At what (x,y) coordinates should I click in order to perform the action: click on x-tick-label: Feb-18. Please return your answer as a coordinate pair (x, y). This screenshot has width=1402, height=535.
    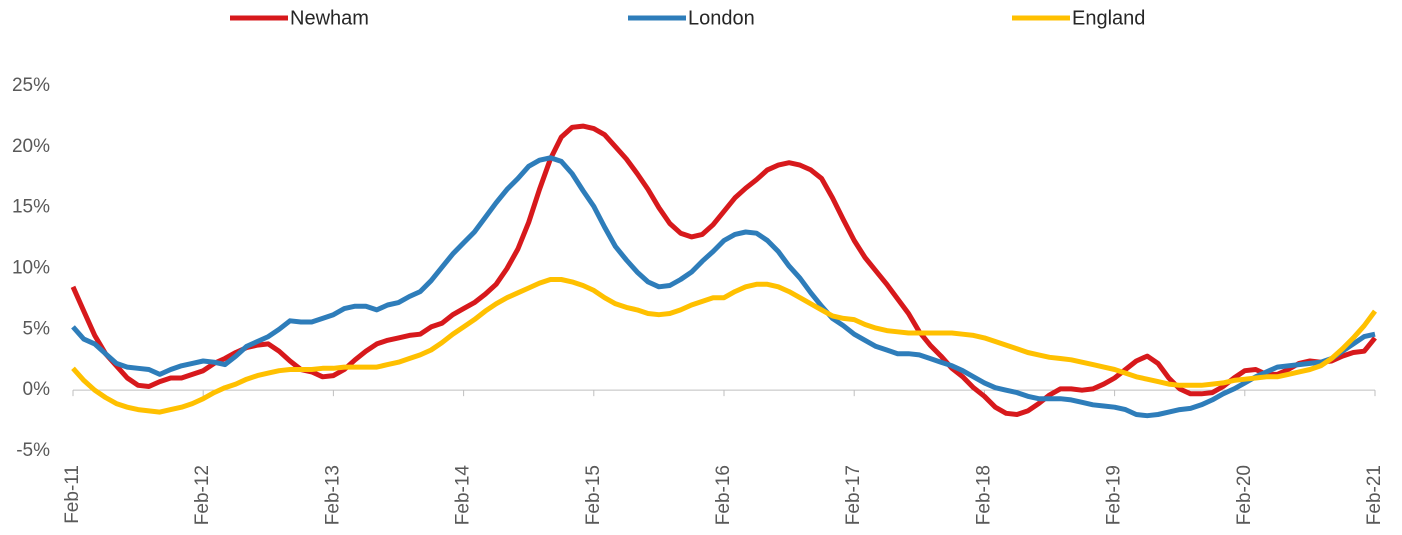
    Looking at the image, I should click on (983, 495).